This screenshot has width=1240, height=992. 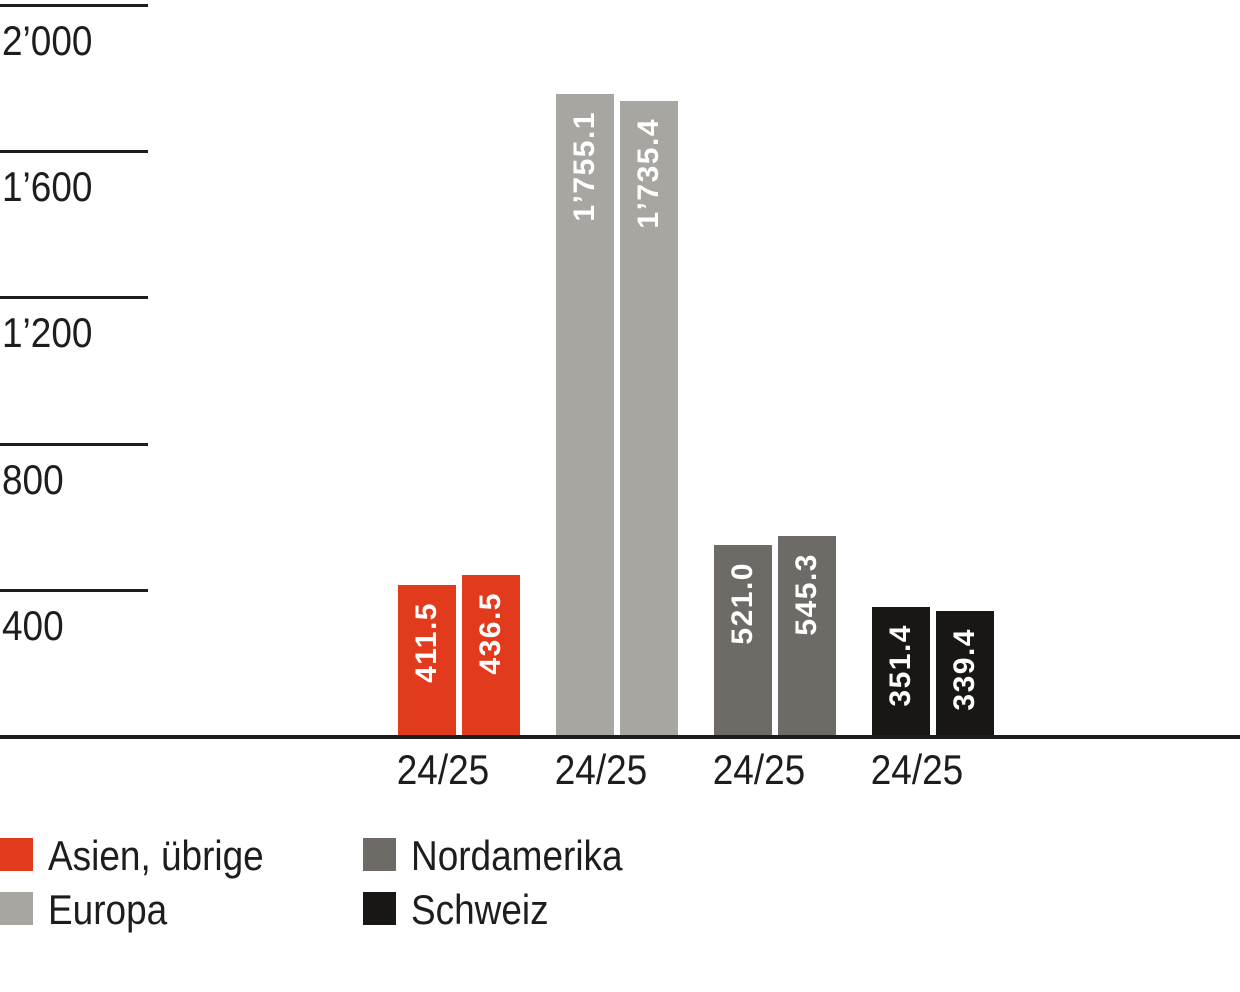 I want to click on y-tick-label: 1’200, so click(x=47, y=333).